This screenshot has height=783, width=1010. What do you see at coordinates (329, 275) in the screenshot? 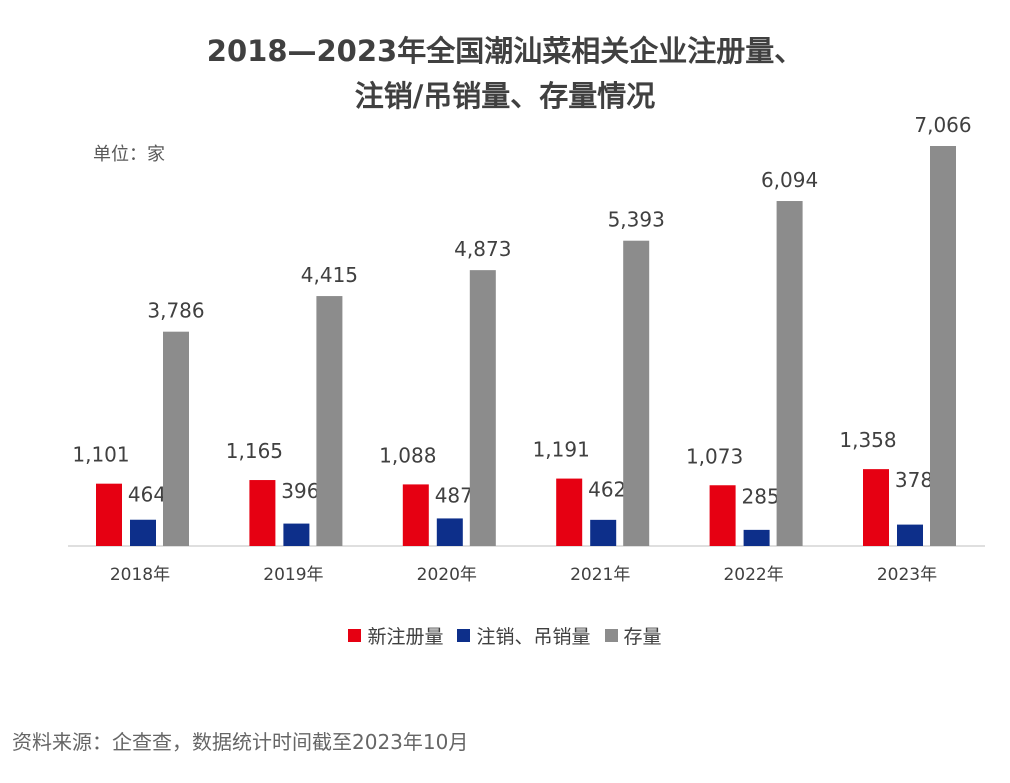
I see `data-label: 4,415` at bounding box center [329, 275].